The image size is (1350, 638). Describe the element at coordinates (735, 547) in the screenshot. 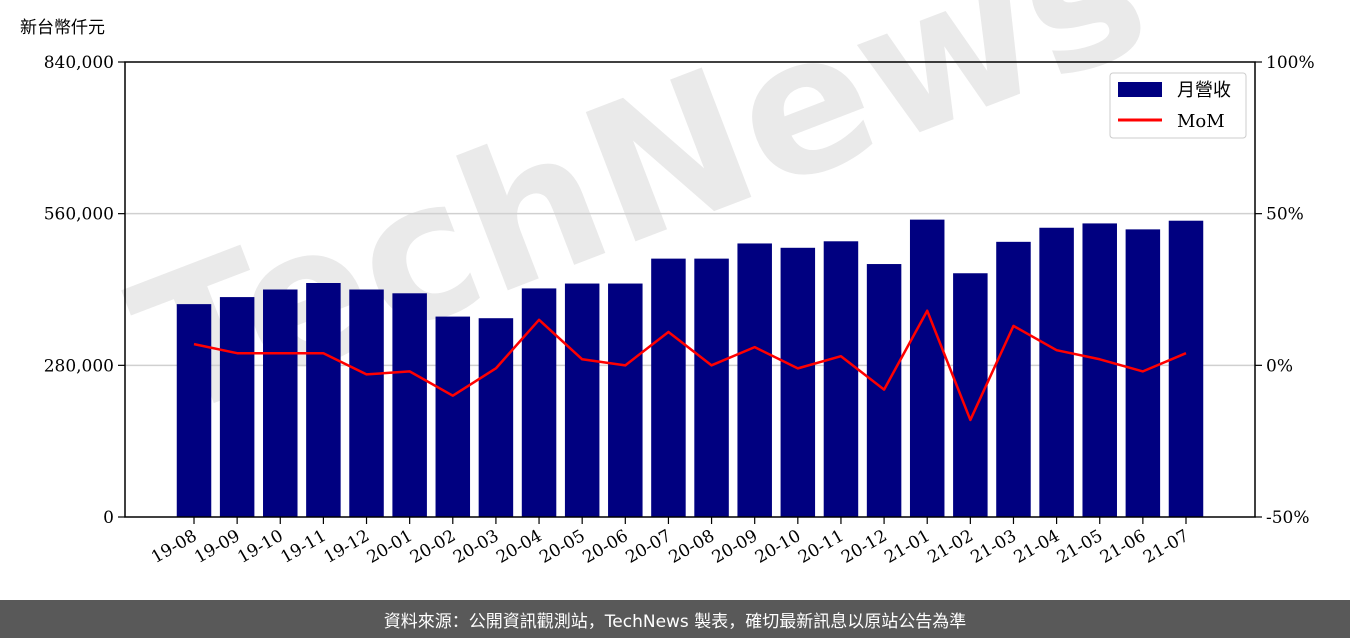

I see `x-tick-label: 20-09` at that location.